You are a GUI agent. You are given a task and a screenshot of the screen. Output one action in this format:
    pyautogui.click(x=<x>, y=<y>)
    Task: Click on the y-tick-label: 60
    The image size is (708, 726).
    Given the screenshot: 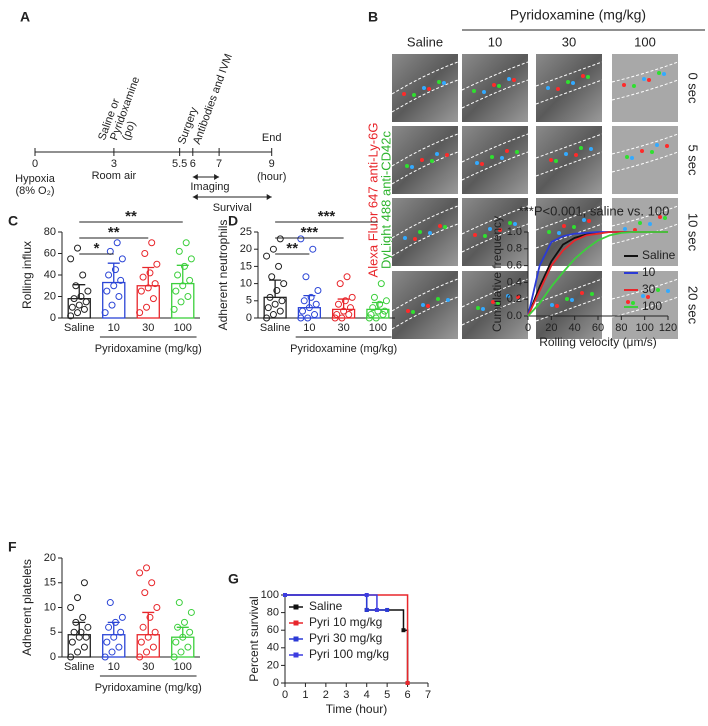 What is the action you would take?
    pyautogui.click(x=50, y=253)
    